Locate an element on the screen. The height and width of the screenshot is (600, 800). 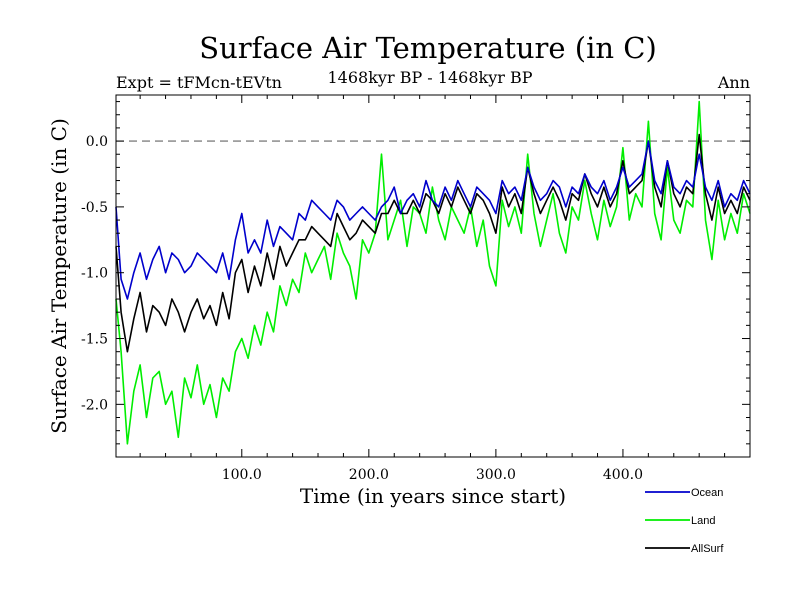
y-tick-label: -1.5 is located at coordinates (94, 340).